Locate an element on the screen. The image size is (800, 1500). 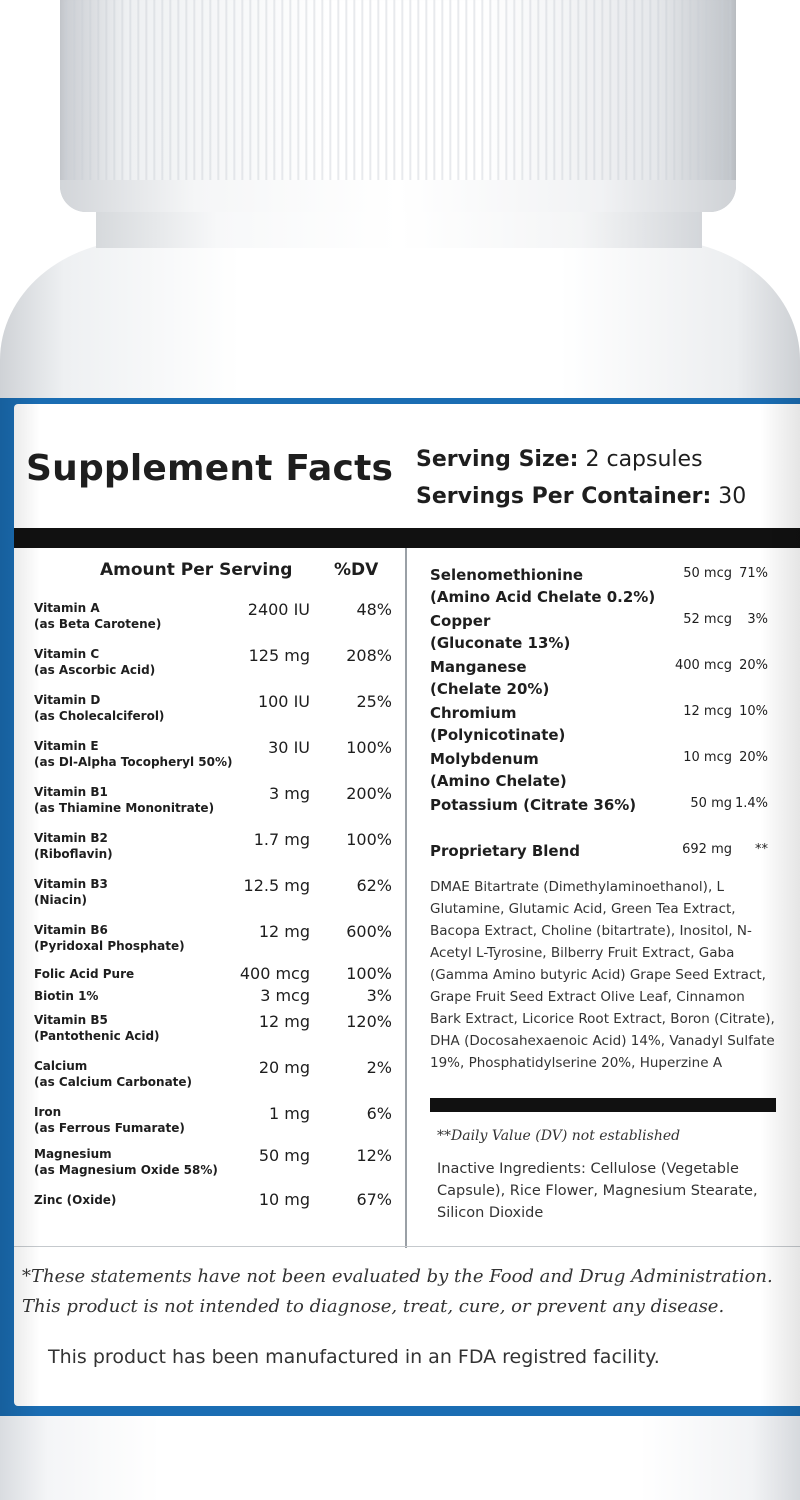
nutrient-dv: 208% is located at coordinates (369, 655).